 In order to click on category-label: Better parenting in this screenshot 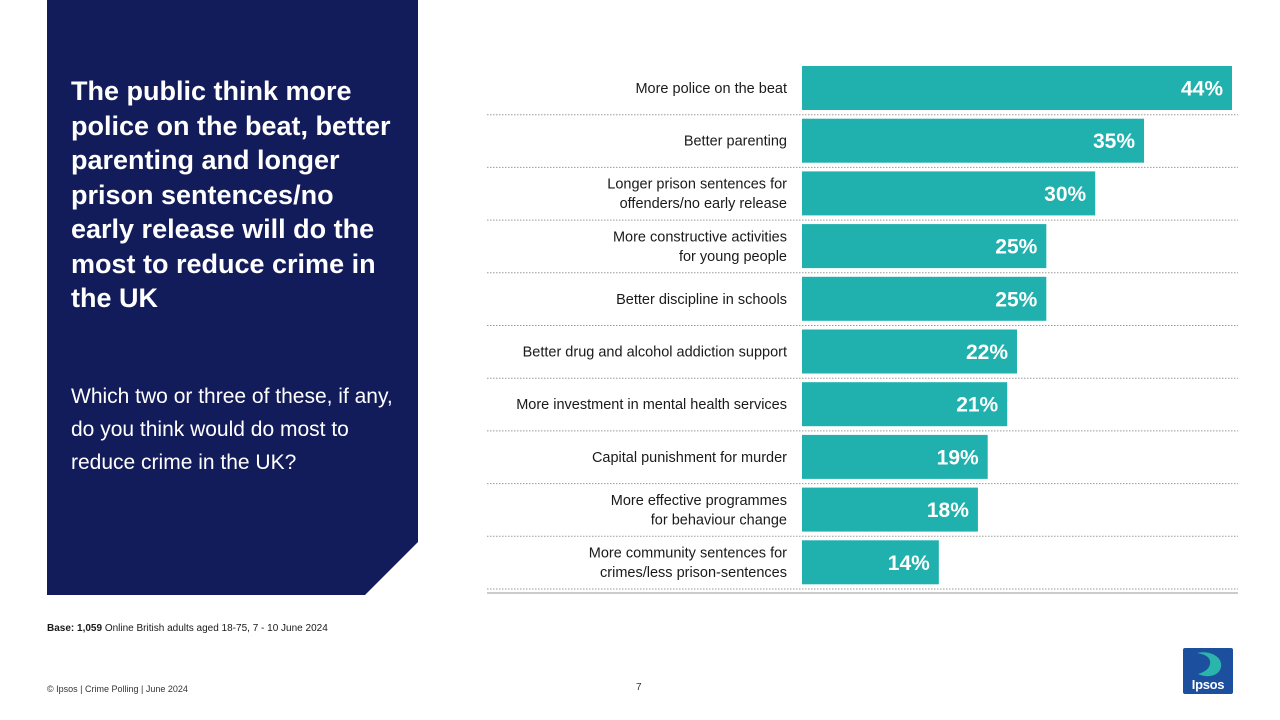, I will do `click(735, 142)`.